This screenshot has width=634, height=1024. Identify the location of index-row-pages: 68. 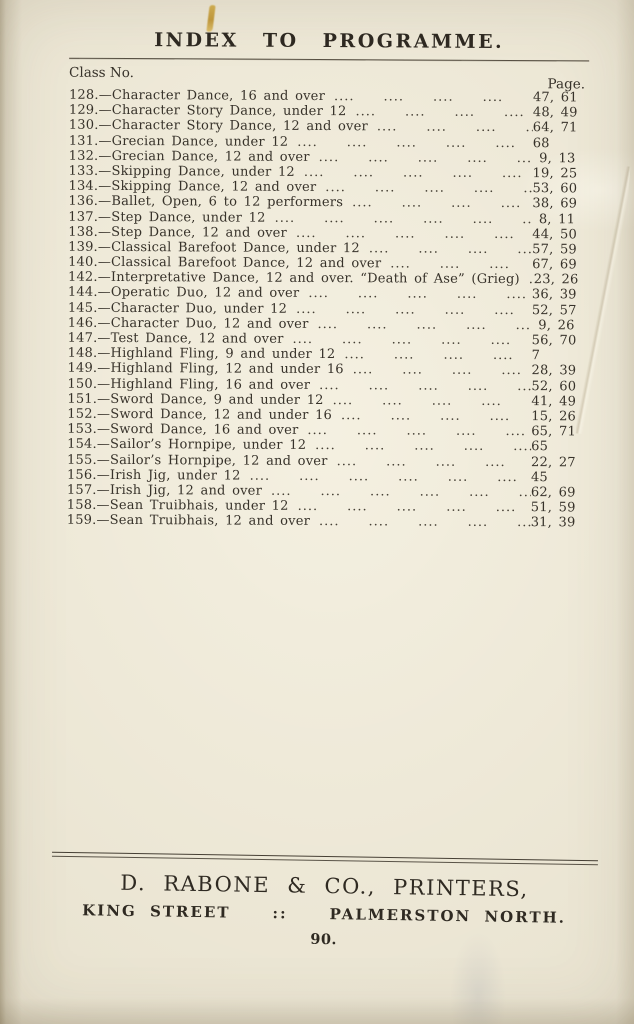
(541, 143).